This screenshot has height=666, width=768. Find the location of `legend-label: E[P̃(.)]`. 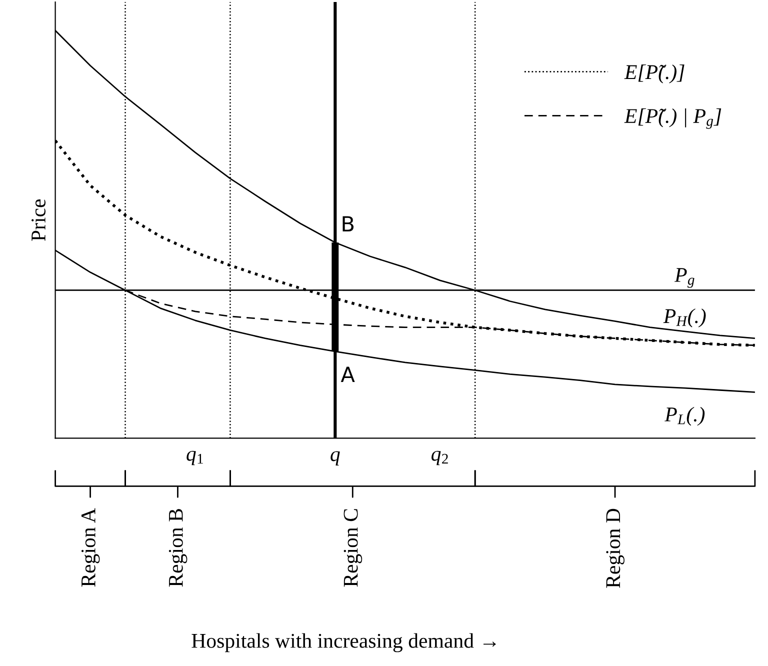

legend-label: E[P̃(.)] is located at coordinates (654, 74).